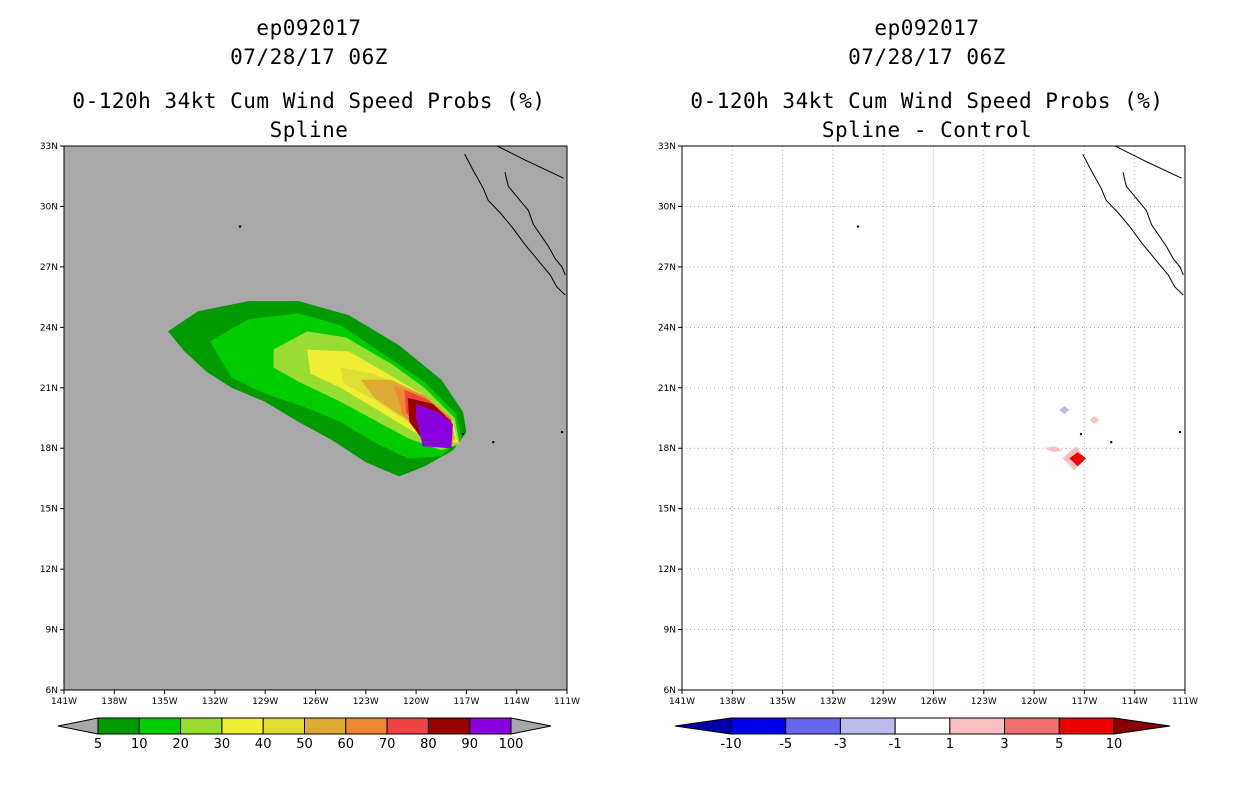 The image size is (1236, 800). Describe the element at coordinates (670, 691) in the screenshot. I see `y-tick-label: 6N` at that location.